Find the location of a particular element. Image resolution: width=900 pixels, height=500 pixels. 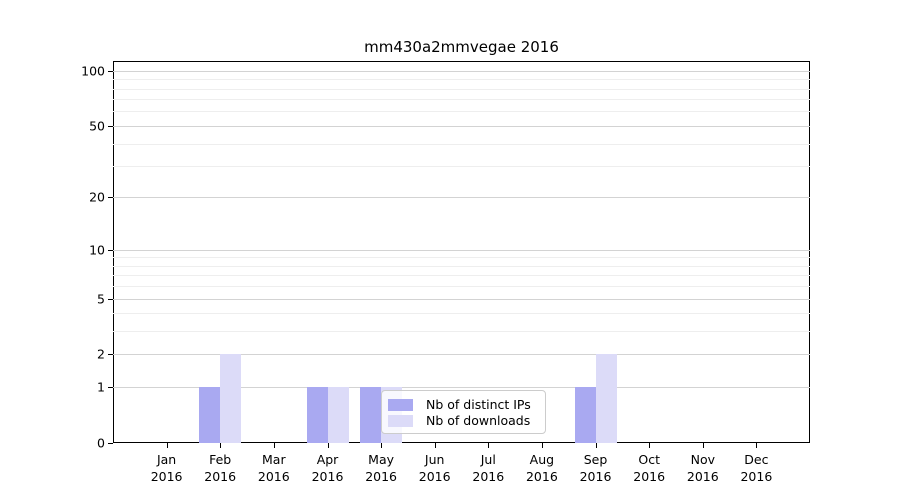

x-tick-label-aug: Aug 2016 is located at coordinates (541, 468).